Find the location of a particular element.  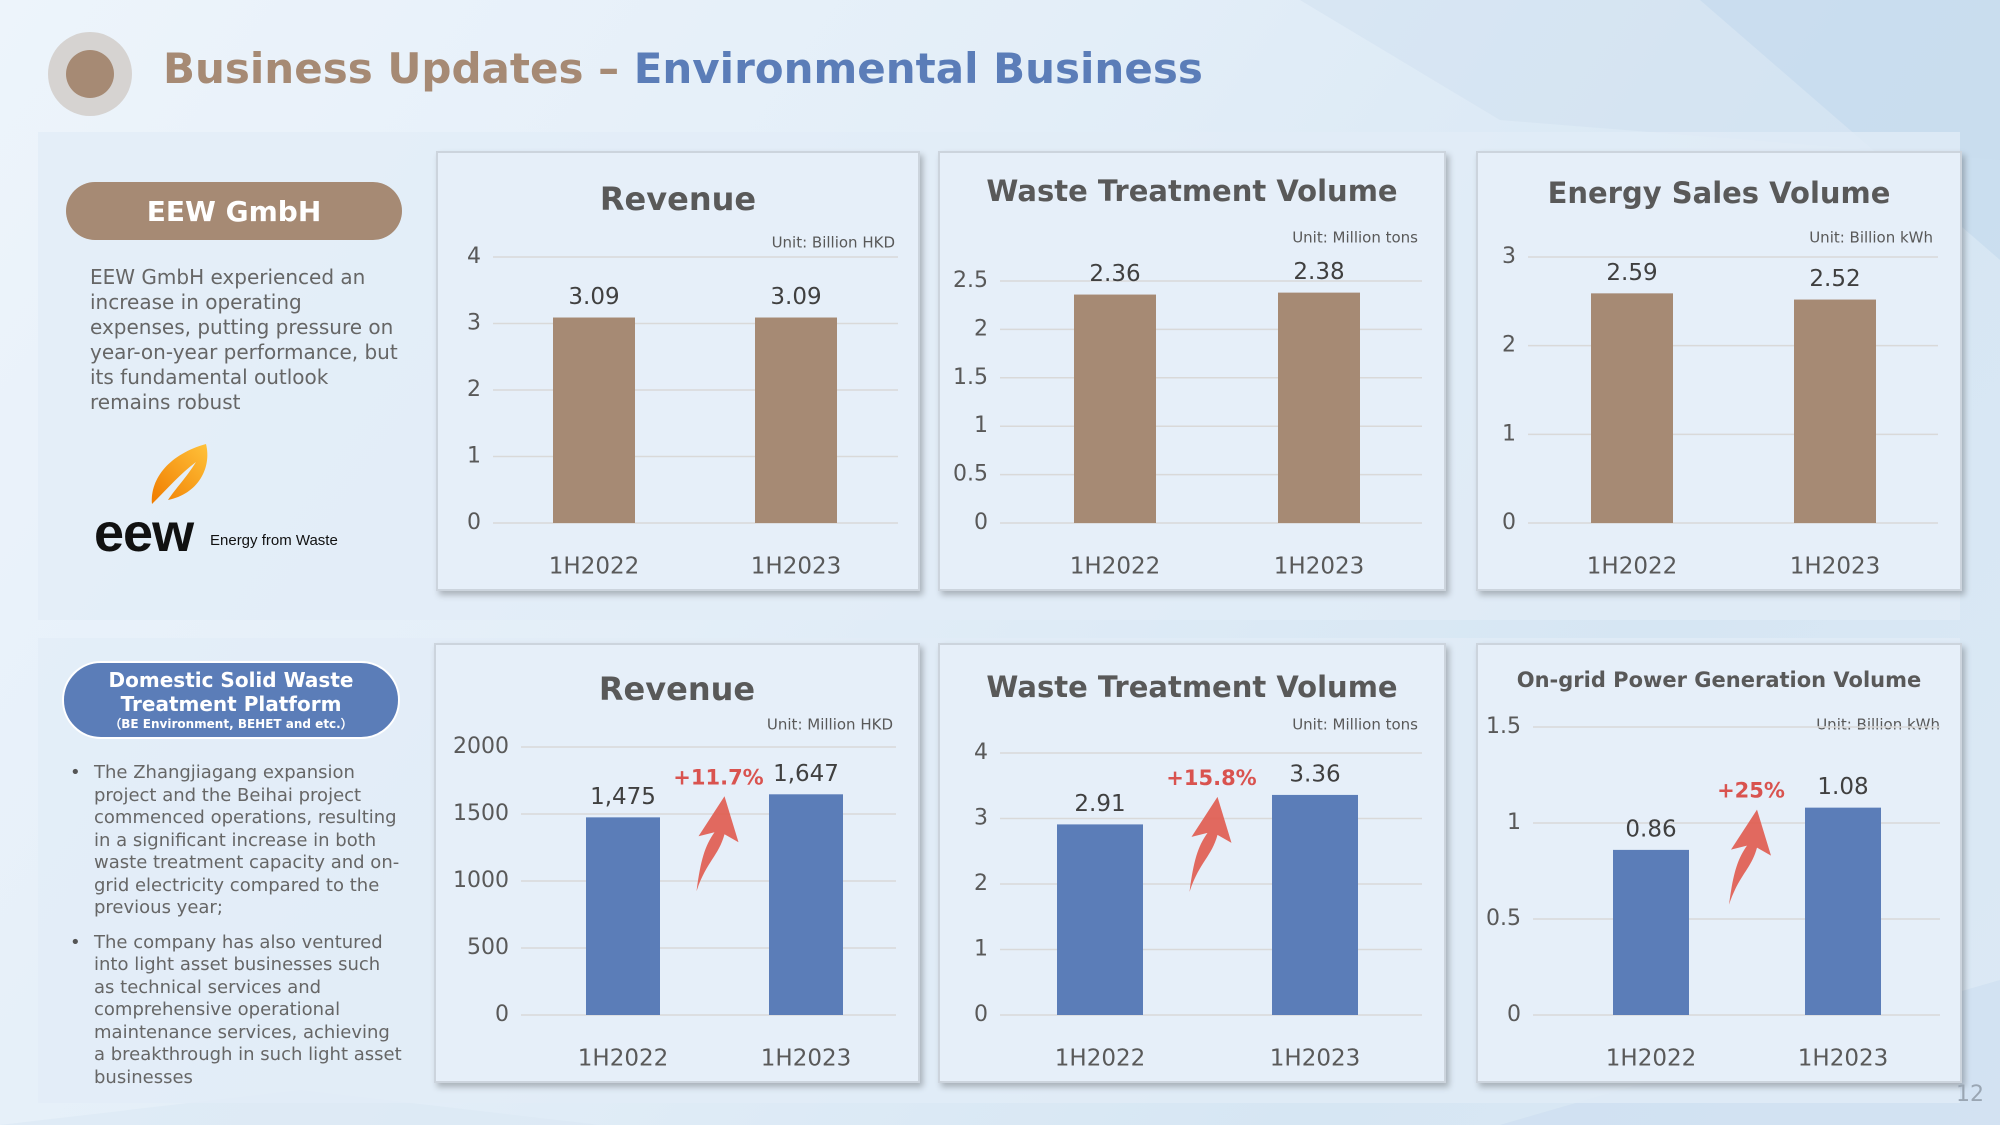

eew-logo-tagline: Energy from Waste is located at coordinates (274, 540).